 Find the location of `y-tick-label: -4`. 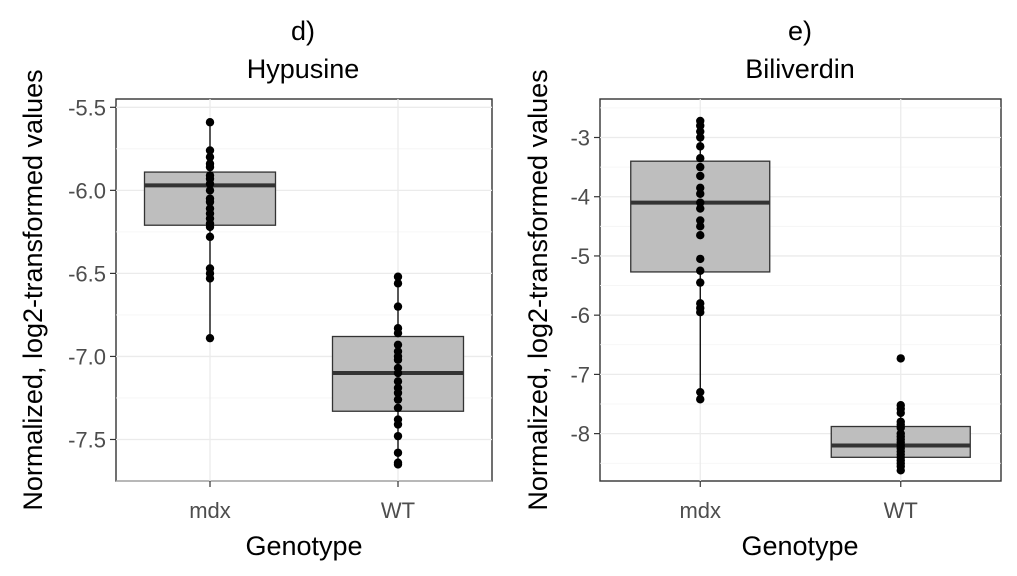

y-tick-label: -4 is located at coordinates (580, 197).